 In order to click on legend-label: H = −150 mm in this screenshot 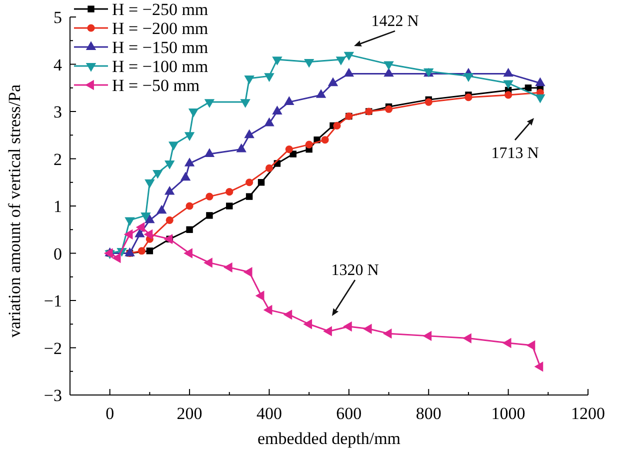, I will do `click(160, 47)`.